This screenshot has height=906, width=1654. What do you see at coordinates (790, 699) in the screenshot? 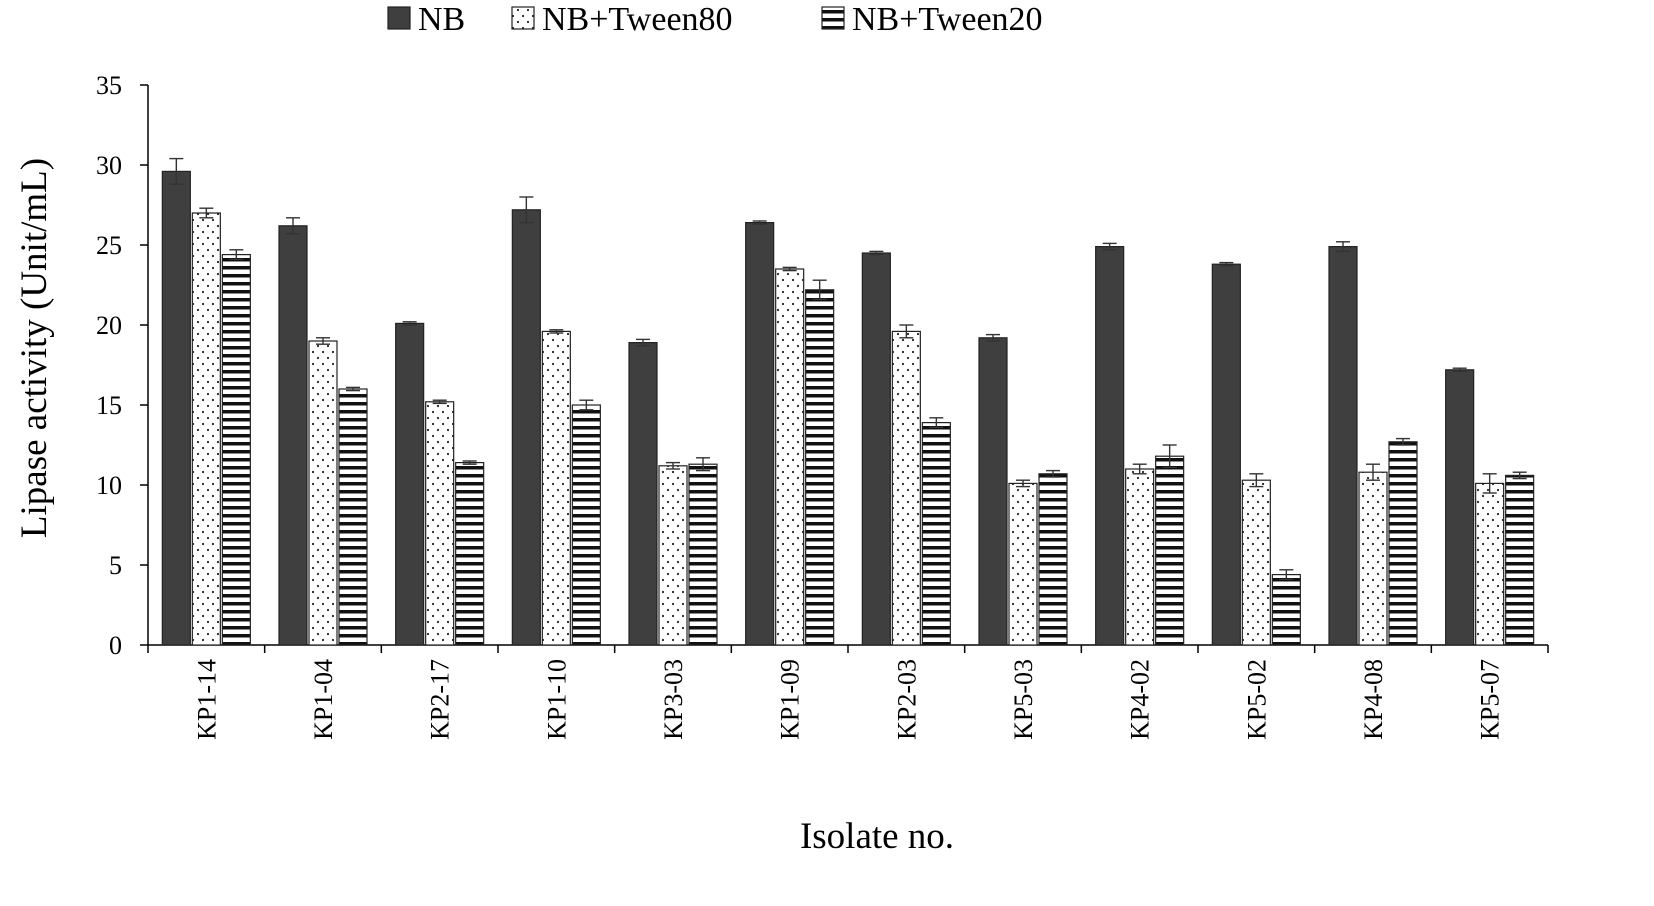
I see `x-tick-label: KP1-09` at bounding box center [790, 699].